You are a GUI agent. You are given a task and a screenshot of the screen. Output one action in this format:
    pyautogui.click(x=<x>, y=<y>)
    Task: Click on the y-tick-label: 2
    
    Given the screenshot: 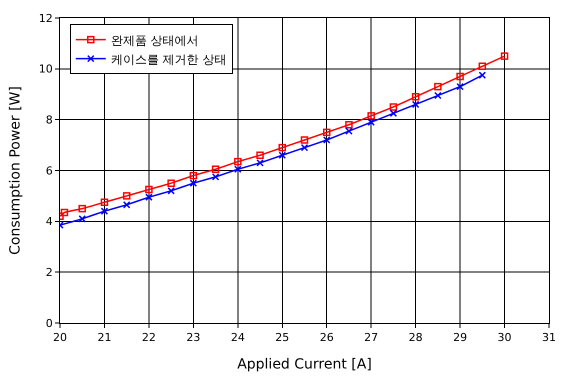 What is the action you would take?
    pyautogui.click(x=49, y=273)
    